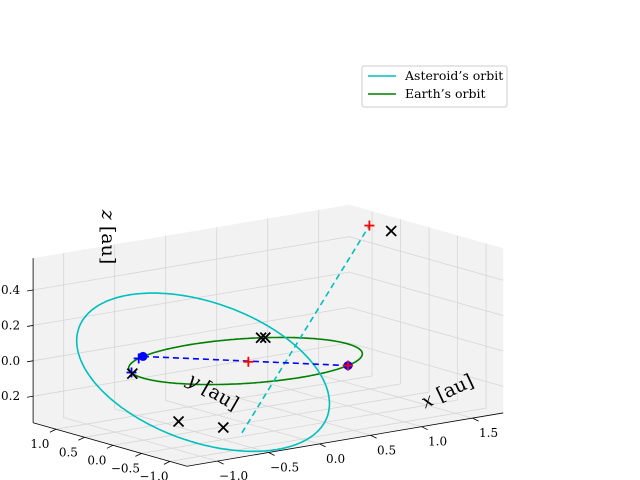  What do you see at coordinates (437, 442) in the screenshot?
I see `x-tick-label: 1.0` at bounding box center [437, 442].